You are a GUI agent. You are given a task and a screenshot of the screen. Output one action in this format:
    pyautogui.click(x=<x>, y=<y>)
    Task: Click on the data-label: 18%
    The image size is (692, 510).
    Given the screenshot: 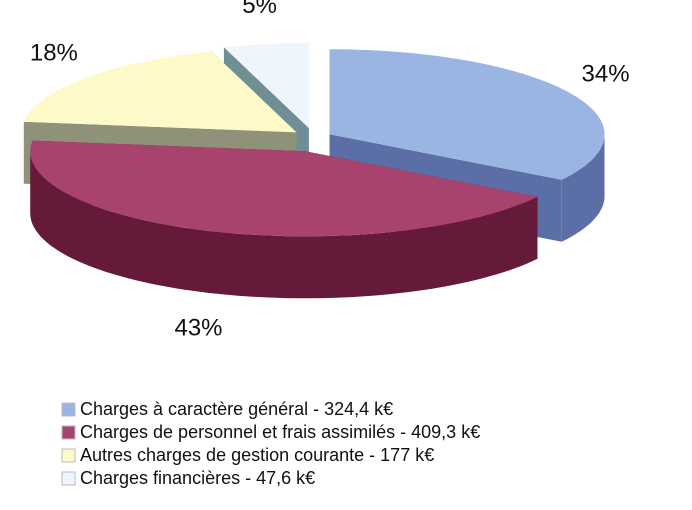 What is the action you would take?
    pyautogui.click(x=54, y=52)
    